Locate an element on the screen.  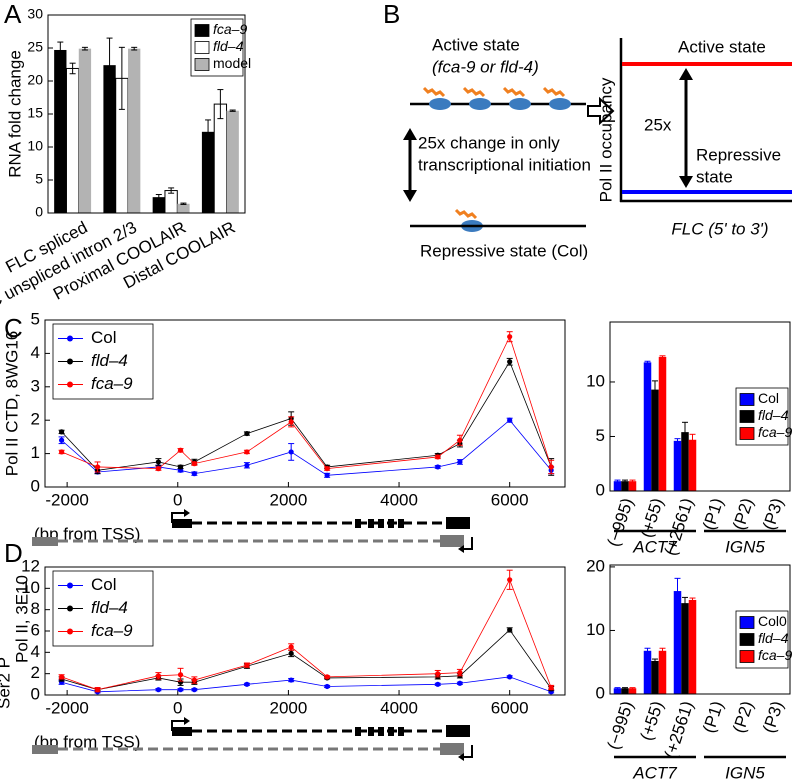
y-axis-label: Pol II CTD, 8WG16 is located at coordinates (11, 403).